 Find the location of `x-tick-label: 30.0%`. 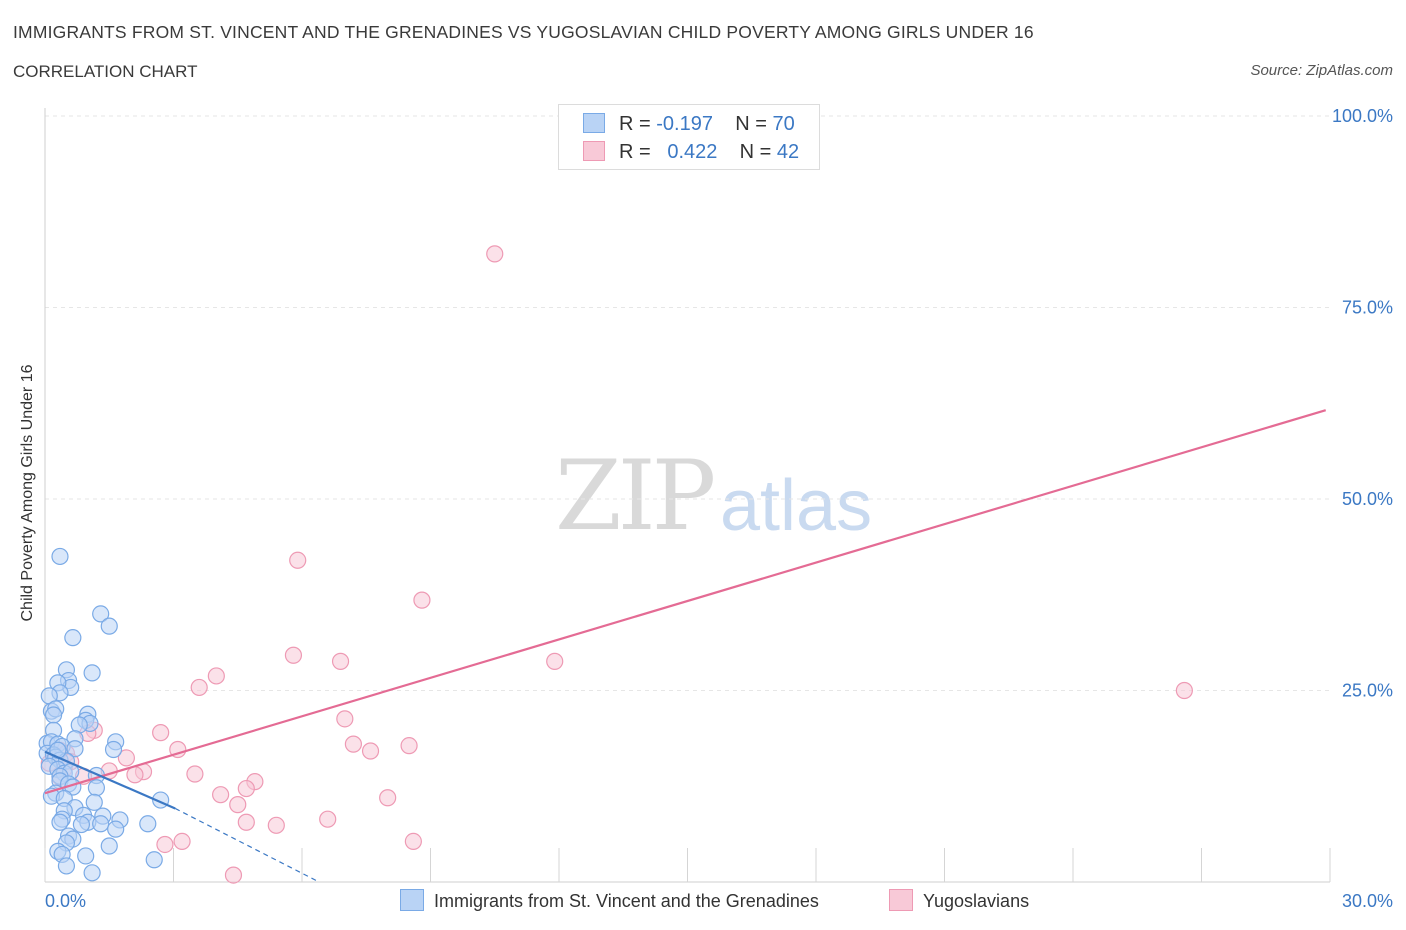

x-tick-label: 30.0% is located at coordinates (1367, 901).